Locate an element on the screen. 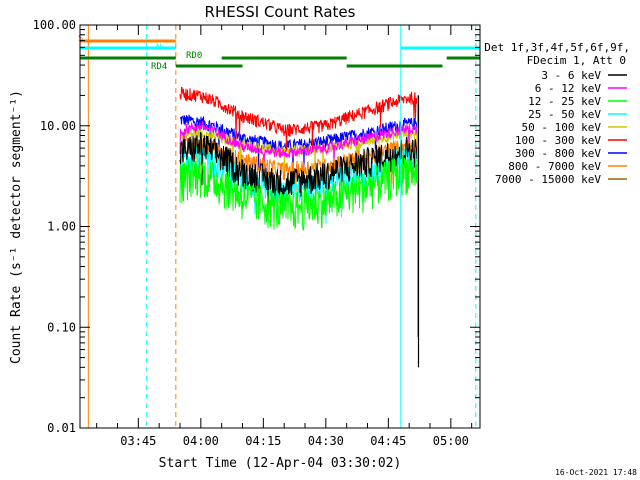 The width and height of the screenshot is (640, 480). flag-label-rd4: RD4 is located at coordinates (159, 67).